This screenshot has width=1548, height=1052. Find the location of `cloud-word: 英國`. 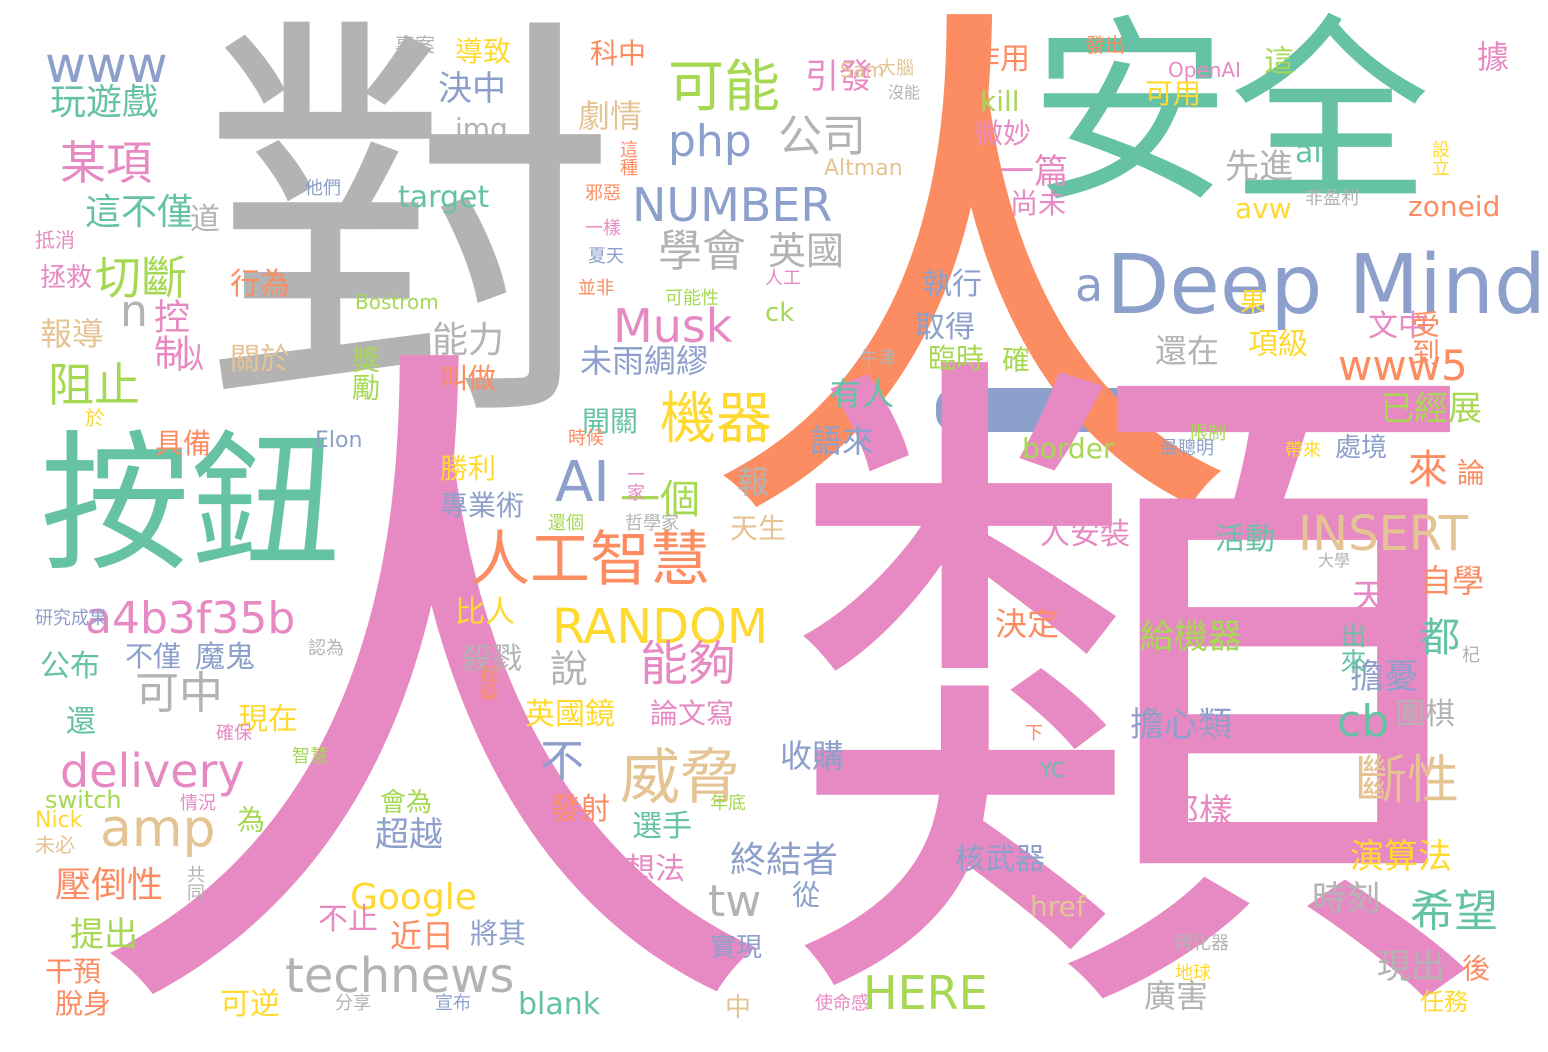

cloud-word: 英國 is located at coordinates (806, 251).